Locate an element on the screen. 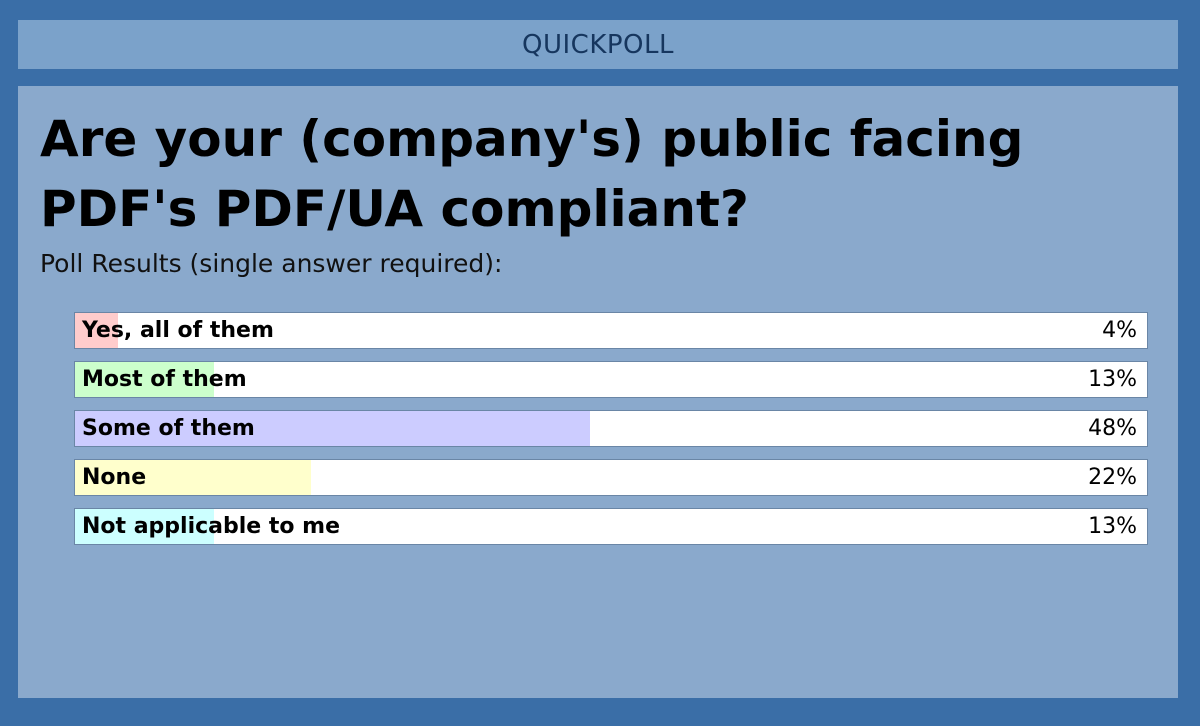 Image resolution: width=1200 pixels, height=726 pixels. result-row-yes-all: Yes, all of them 4% is located at coordinates (611, 330).